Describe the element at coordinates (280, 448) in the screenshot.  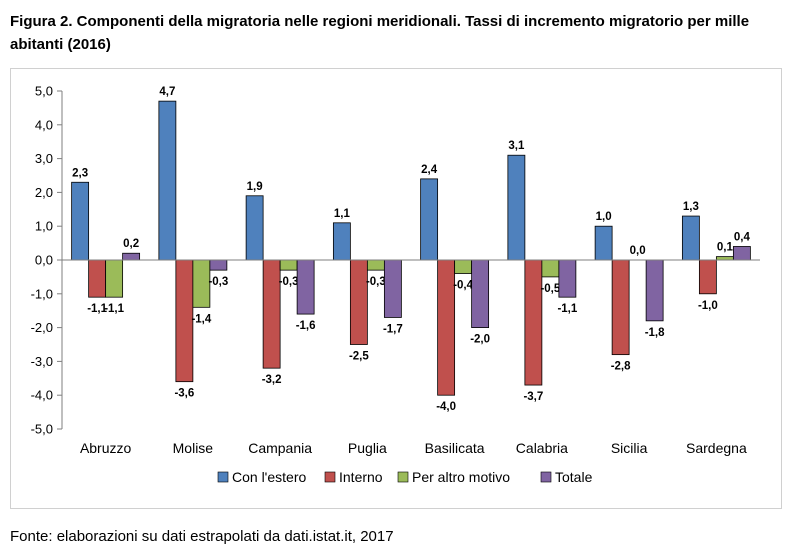
I see `category-label: Campania` at that location.